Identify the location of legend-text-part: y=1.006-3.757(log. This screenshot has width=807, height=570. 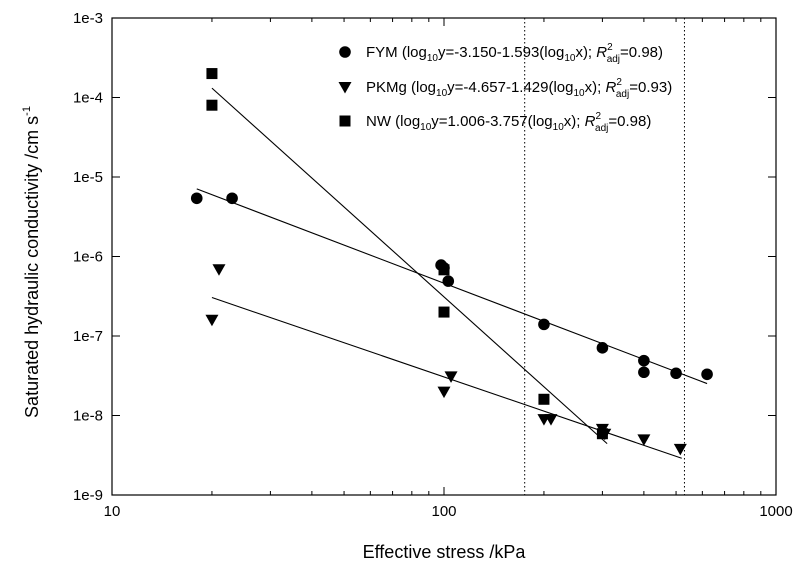
(491, 121).